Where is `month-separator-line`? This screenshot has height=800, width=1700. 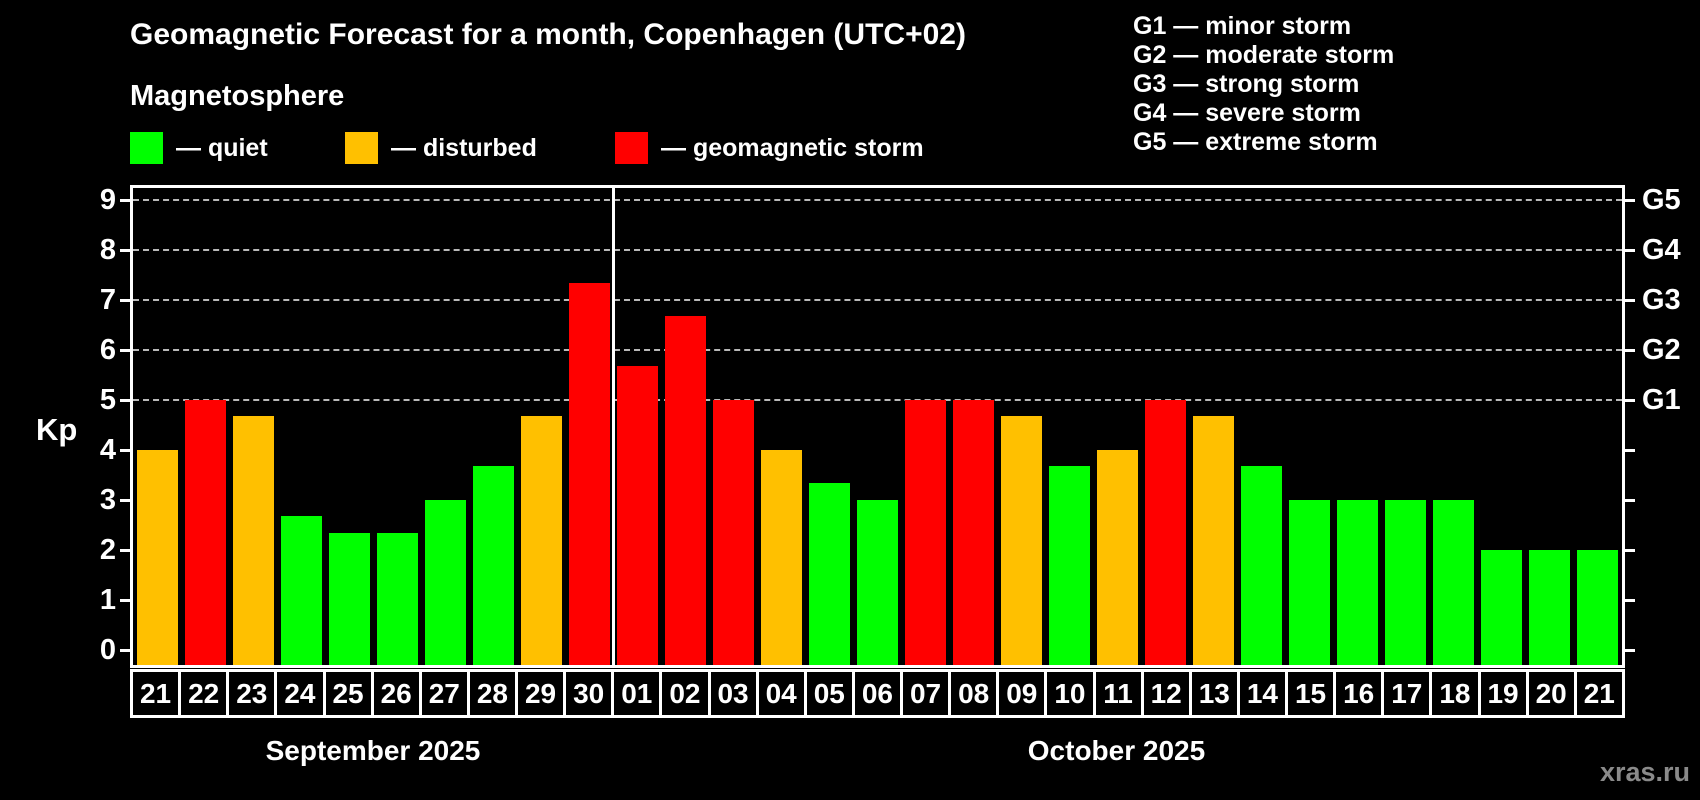 month-separator-line is located at coordinates (613, 426).